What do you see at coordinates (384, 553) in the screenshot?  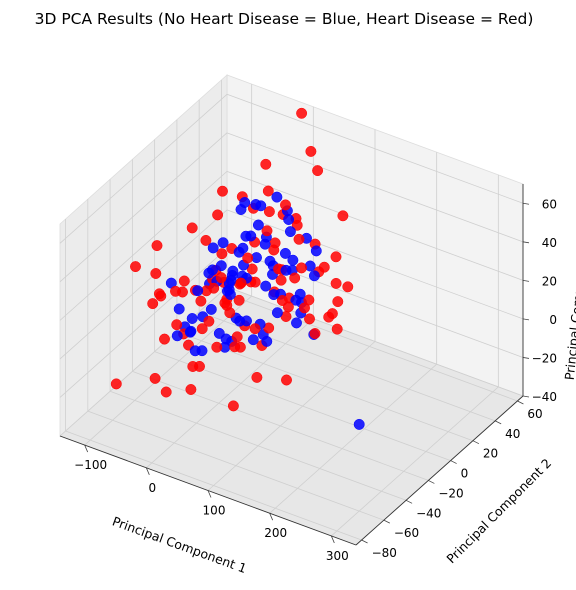 I see `y-tick-label: −80` at bounding box center [384, 553].